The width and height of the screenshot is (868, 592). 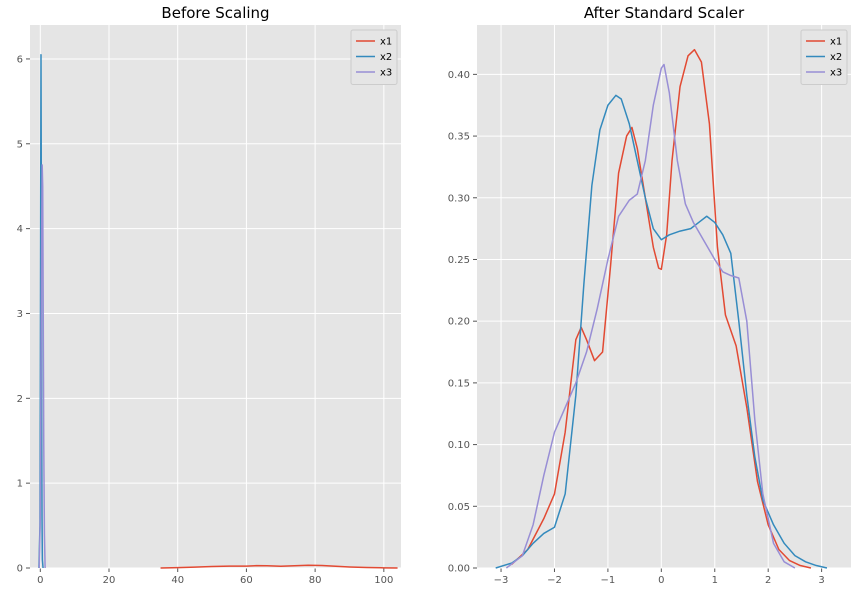 I want to click on y-tick-label: 1, so click(x=20, y=484).